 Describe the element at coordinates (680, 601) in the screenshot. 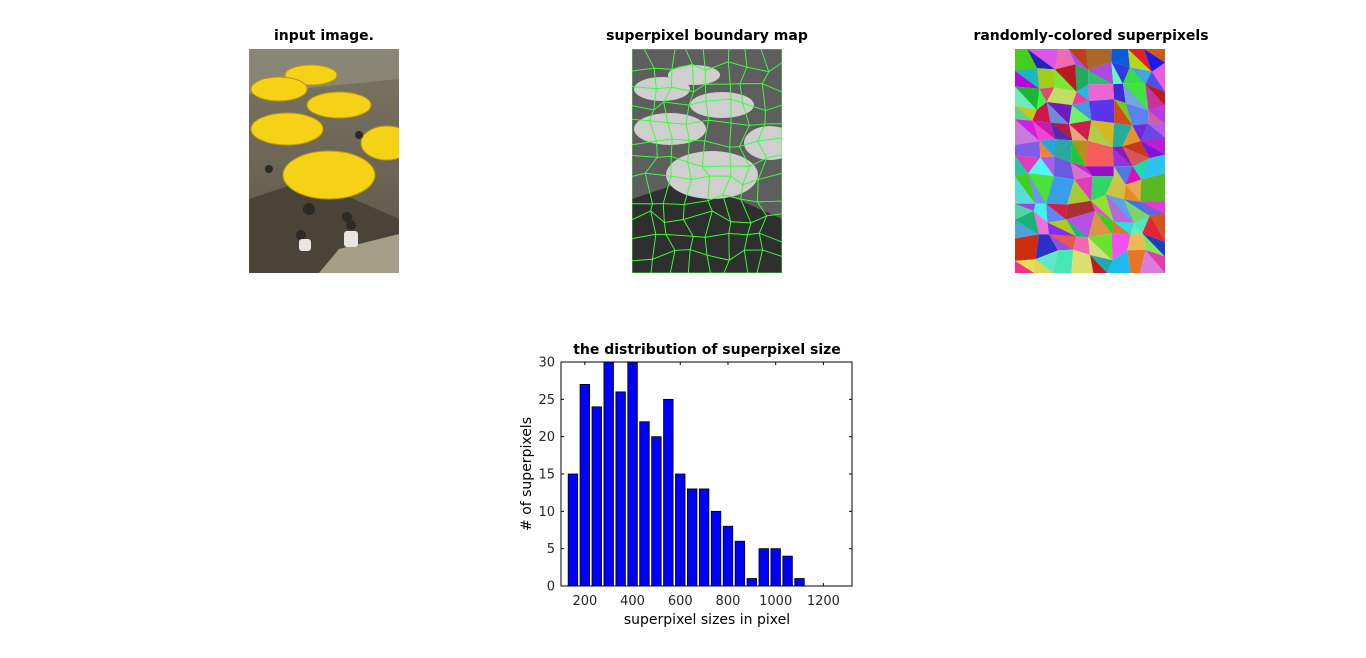

I see `x-tick-label: 600` at that location.